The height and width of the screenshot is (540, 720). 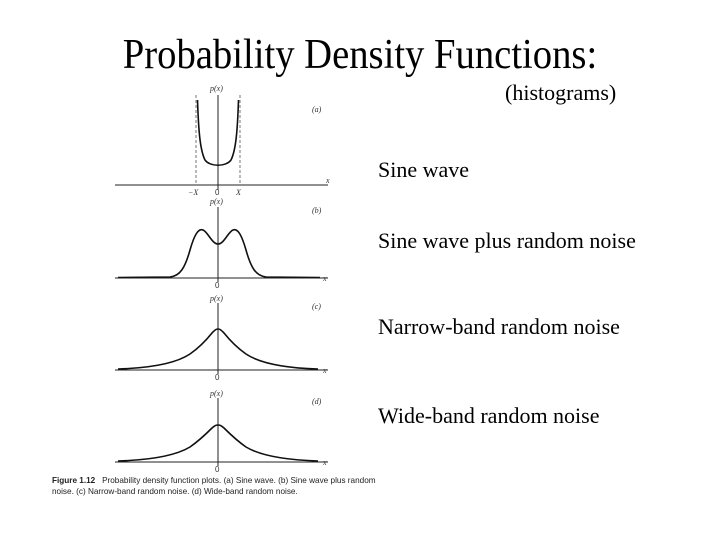 What do you see at coordinates (217, 192) in the screenshot?
I see `panel-a-tick-zero: 0` at bounding box center [217, 192].